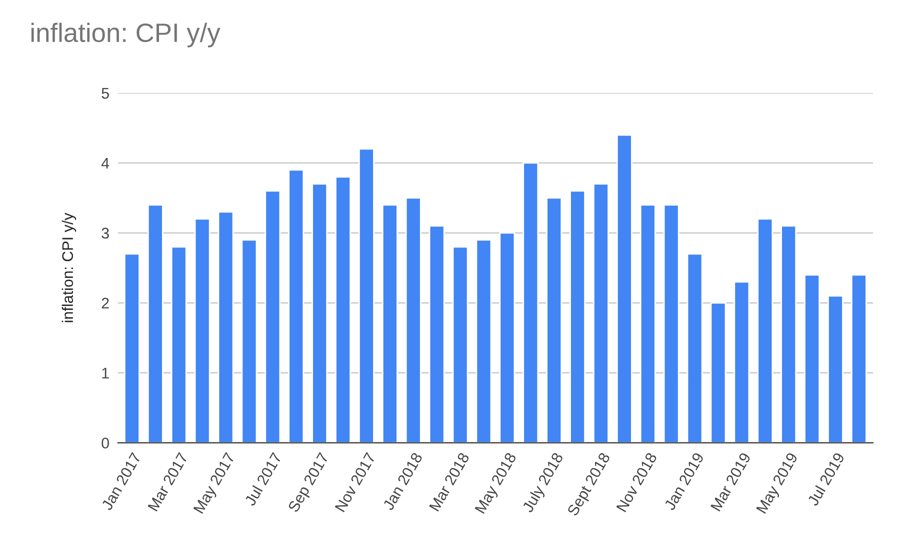 The width and height of the screenshot is (900, 557). What do you see at coordinates (125, 35) in the screenshot?
I see `chart-title: inflation: CPI y/y` at bounding box center [125, 35].